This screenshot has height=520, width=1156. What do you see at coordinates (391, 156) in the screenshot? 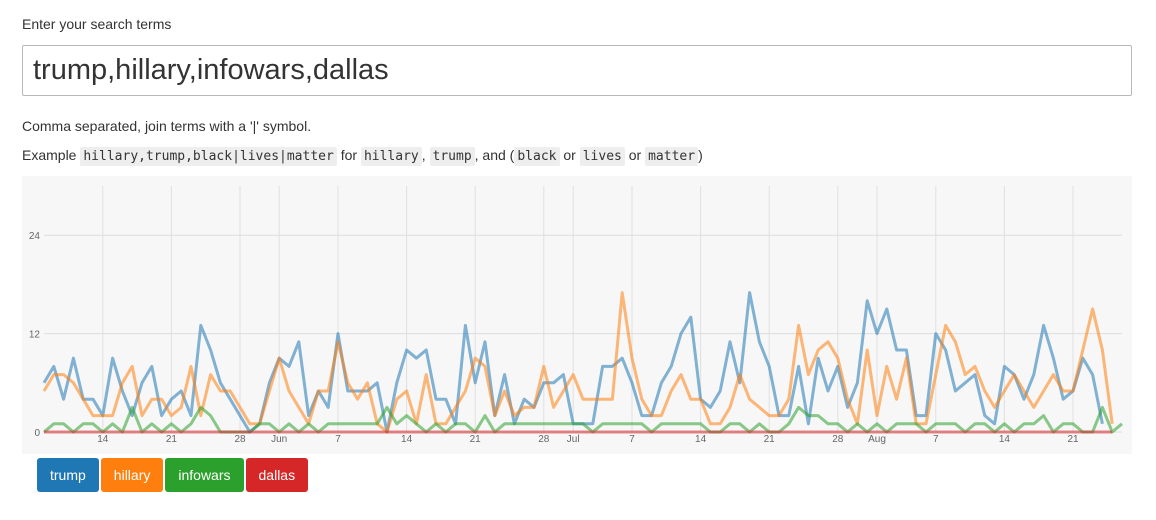
I see `example-code-hillary: hillary` at bounding box center [391, 156].